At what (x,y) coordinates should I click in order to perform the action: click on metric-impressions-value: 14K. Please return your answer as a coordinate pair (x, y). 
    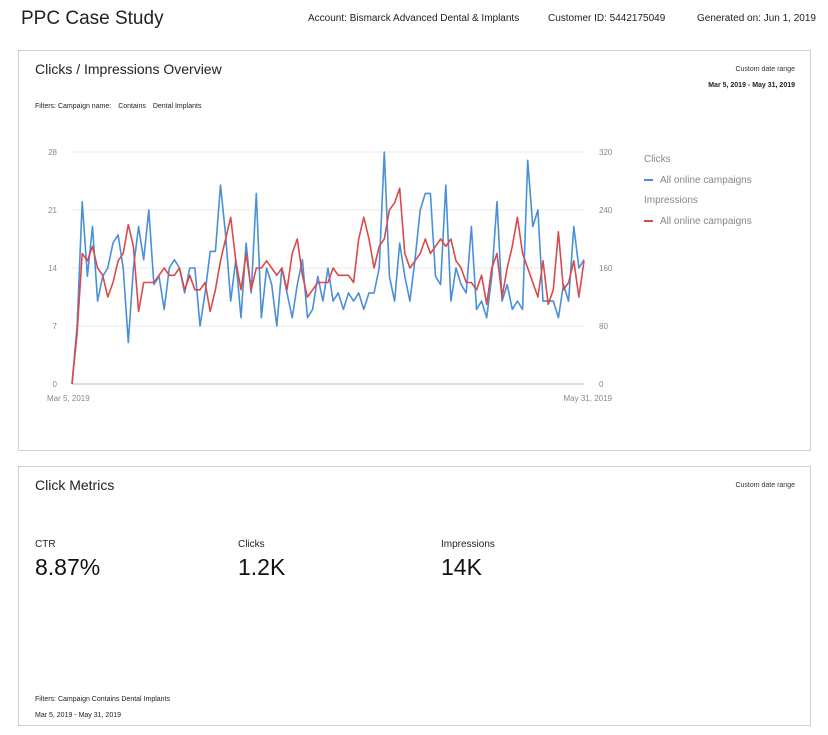
    Looking at the image, I should click on (461, 567).